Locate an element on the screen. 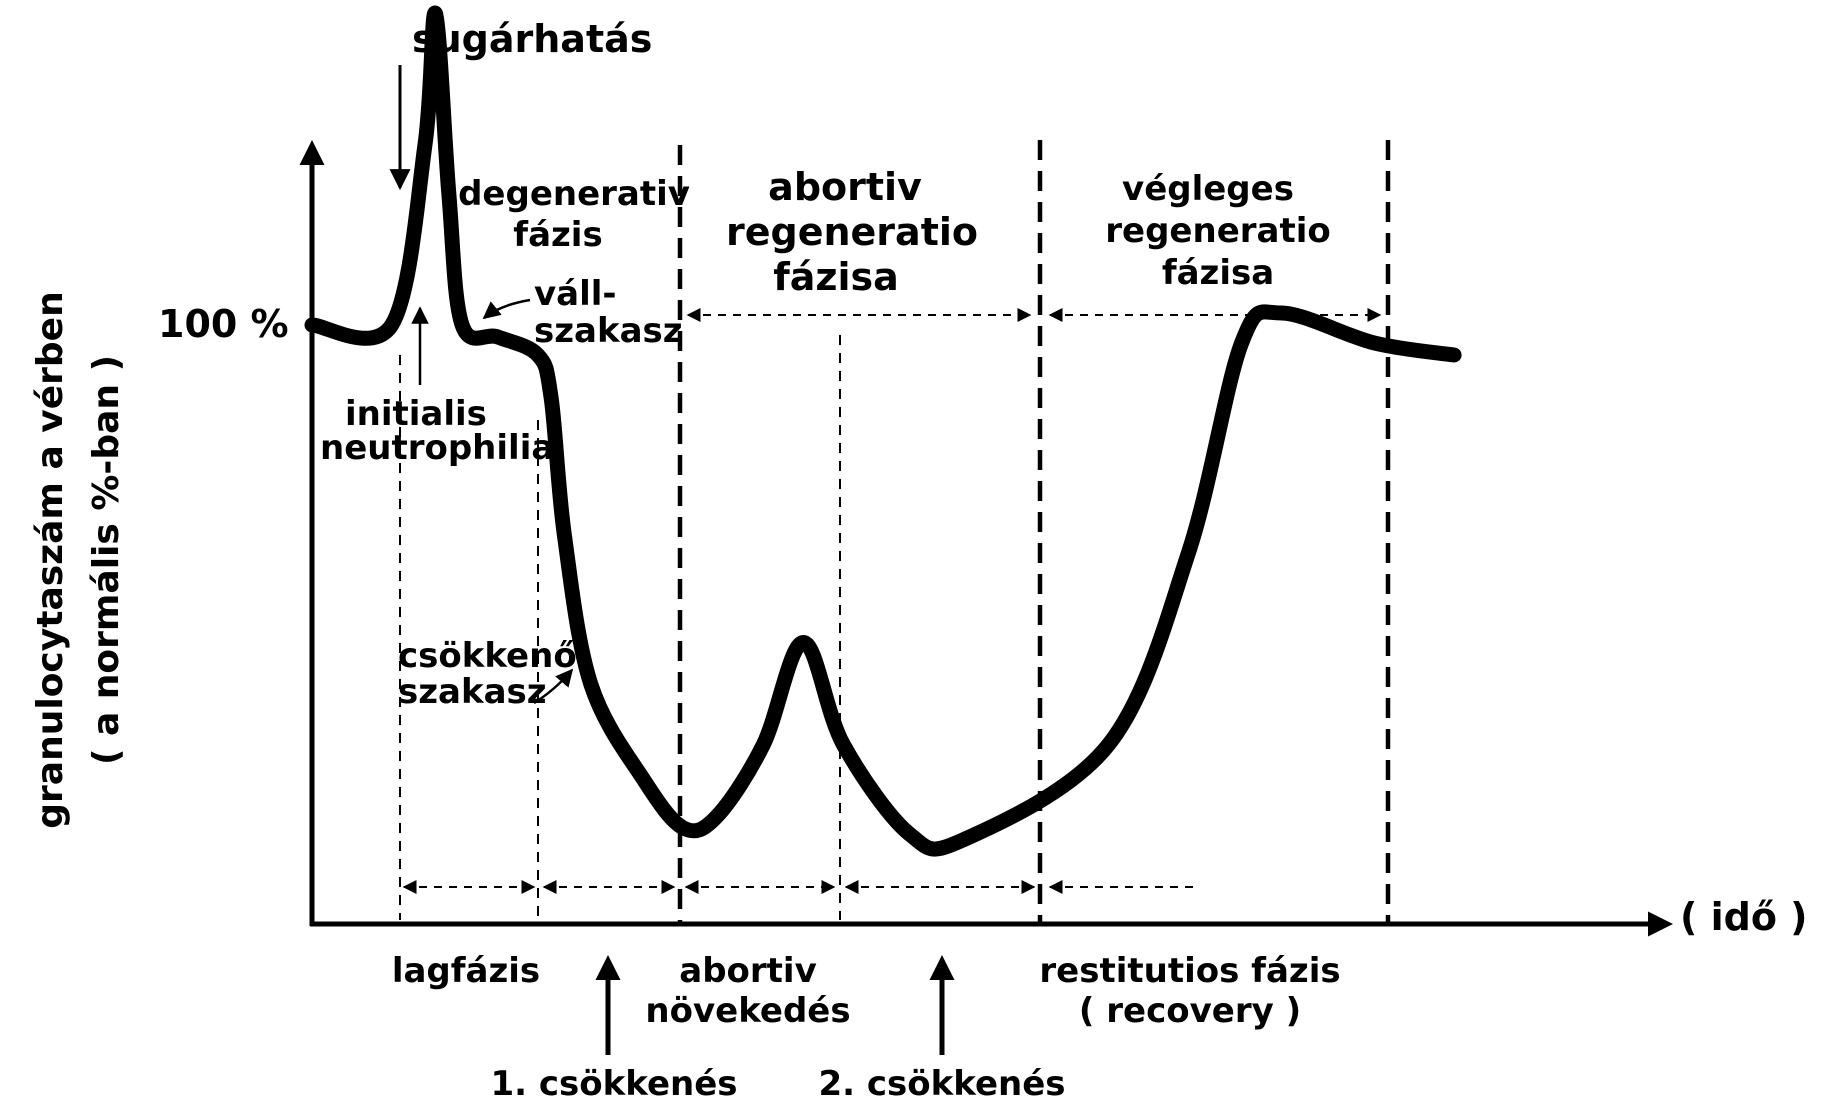 This screenshot has height=1102, width=1822. label-abortiv-noveked-1: abortiv is located at coordinates (747, 971).